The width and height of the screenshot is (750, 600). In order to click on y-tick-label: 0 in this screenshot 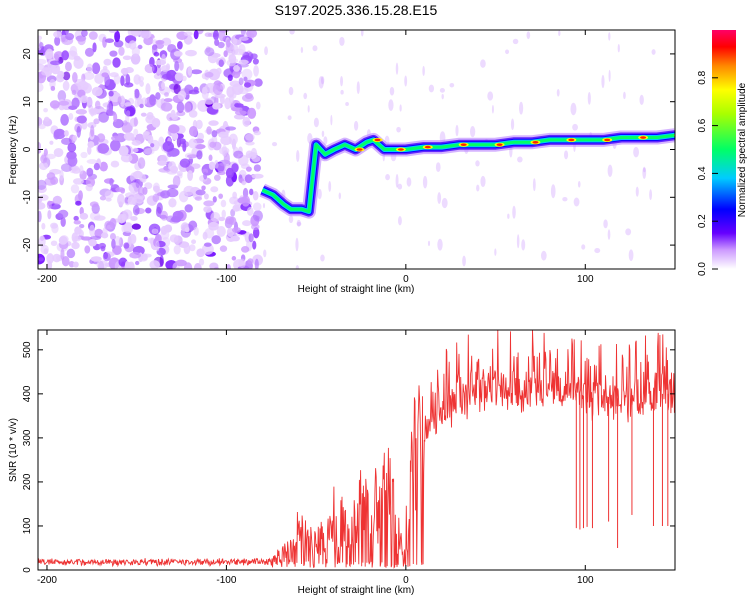, I will do `click(27, 149)`.